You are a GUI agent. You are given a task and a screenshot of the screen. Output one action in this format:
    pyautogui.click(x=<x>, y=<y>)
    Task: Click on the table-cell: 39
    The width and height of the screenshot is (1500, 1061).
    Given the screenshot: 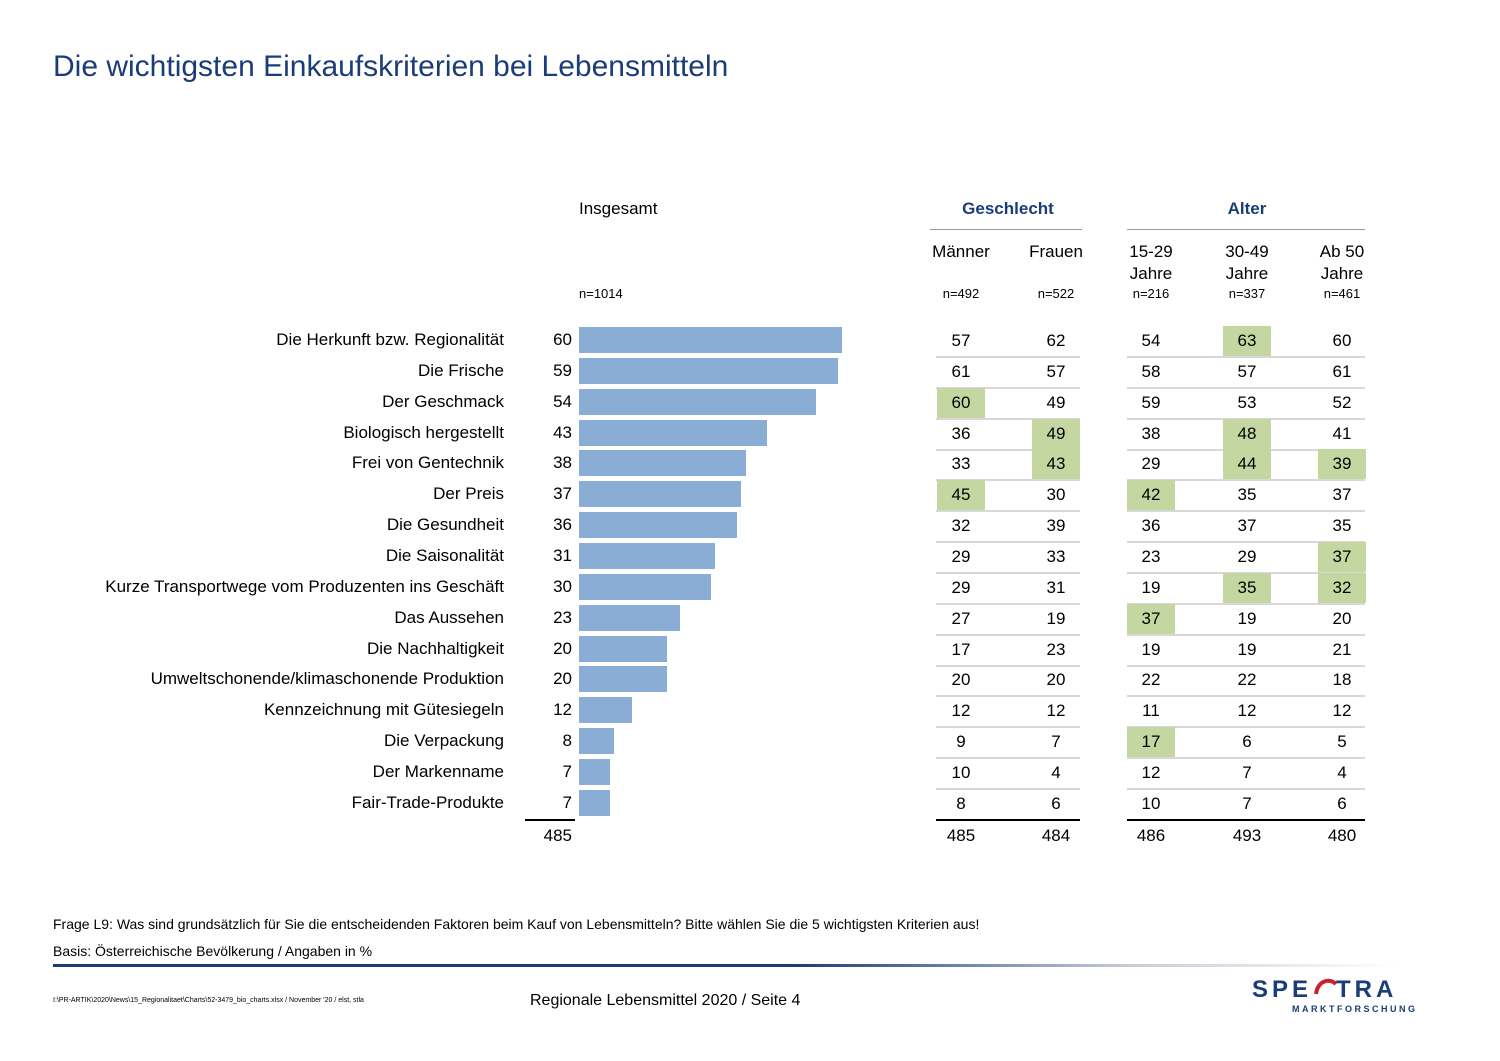 What is the action you would take?
    pyautogui.click(x=1056, y=526)
    